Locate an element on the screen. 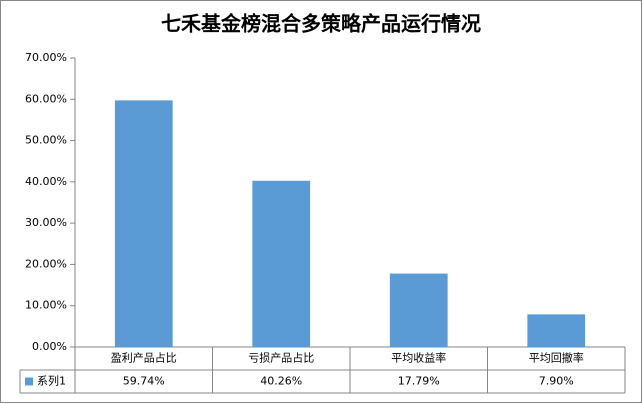 The width and height of the screenshot is (643, 404). y-tick-label: 60.00% is located at coordinates (46, 98).